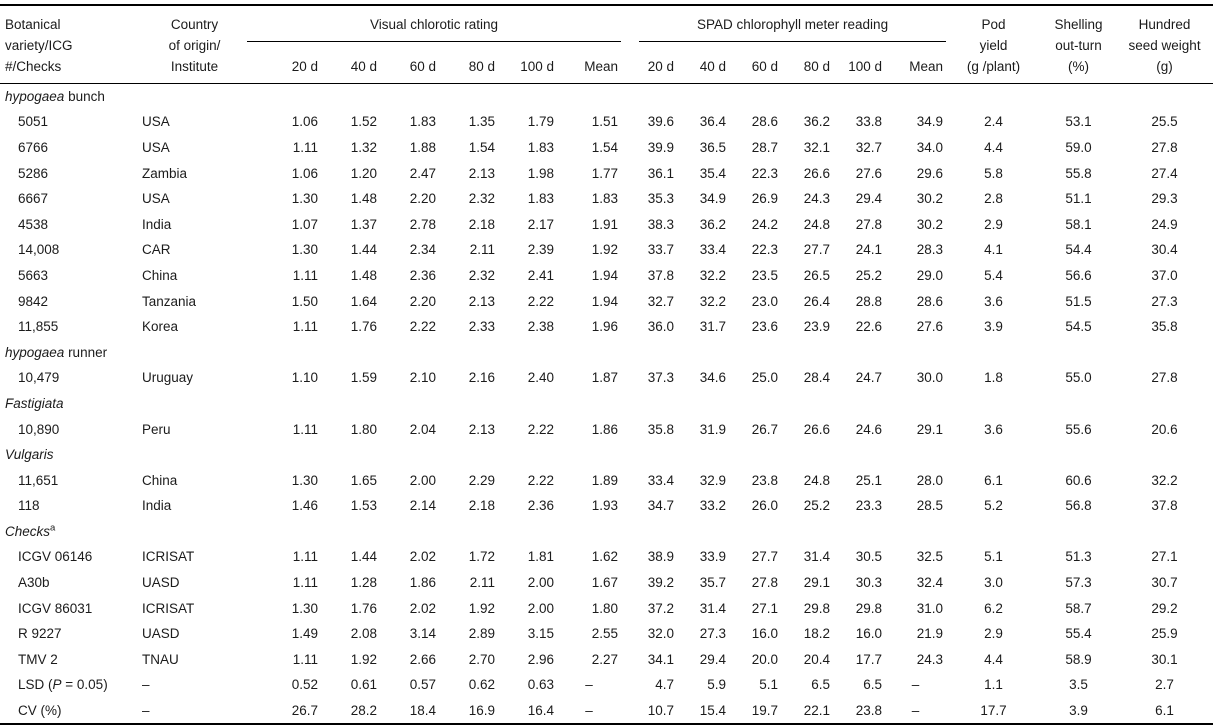 The image size is (1213, 725). Describe the element at coordinates (304, 378) in the screenshot. I see `visual-rating-value: 1.10` at that location.